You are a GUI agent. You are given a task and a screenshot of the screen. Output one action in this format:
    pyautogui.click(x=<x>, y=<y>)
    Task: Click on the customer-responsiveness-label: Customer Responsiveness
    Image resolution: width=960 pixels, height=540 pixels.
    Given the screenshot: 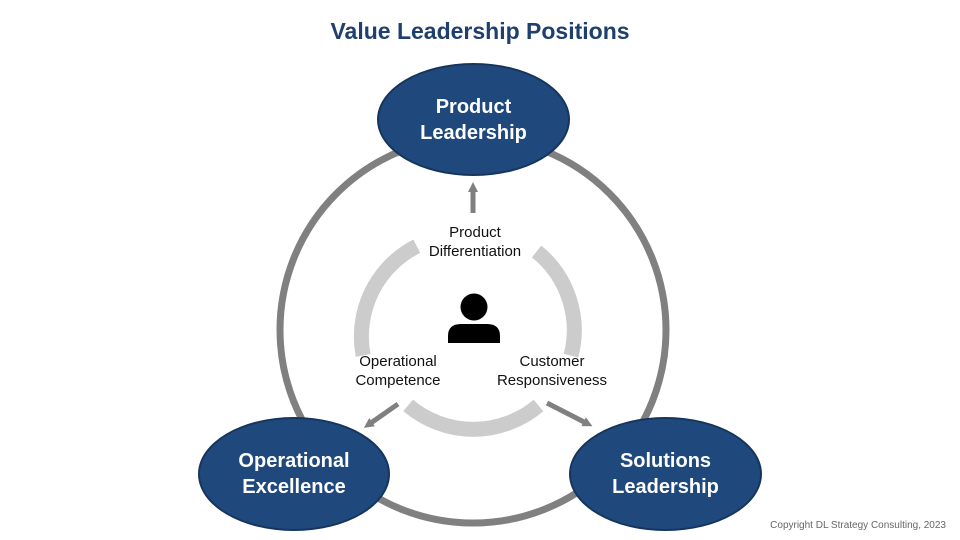 What is the action you would take?
    pyautogui.click(x=552, y=371)
    